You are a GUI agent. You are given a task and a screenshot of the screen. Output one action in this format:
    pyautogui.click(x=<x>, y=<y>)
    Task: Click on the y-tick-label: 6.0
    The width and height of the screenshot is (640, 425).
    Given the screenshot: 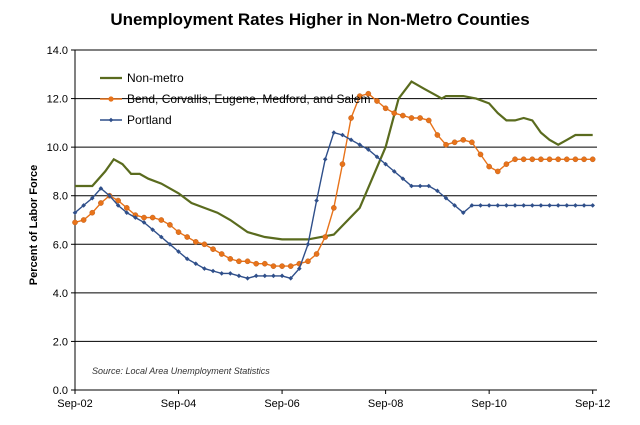 What is the action you would take?
    pyautogui.click(x=60, y=245)
    